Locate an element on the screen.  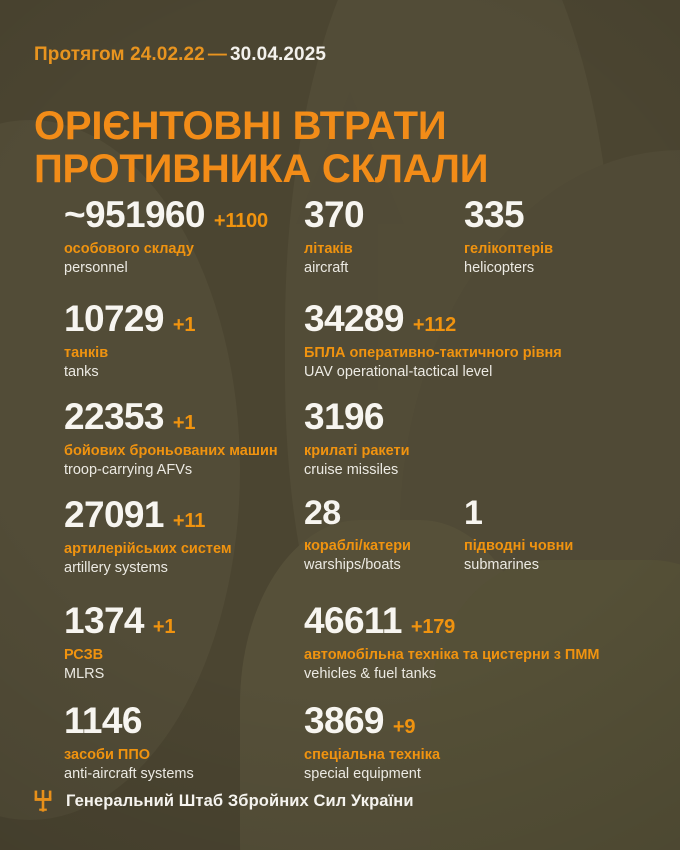
stat-number-line: 1374 +1 is located at coordinates (184, 620).